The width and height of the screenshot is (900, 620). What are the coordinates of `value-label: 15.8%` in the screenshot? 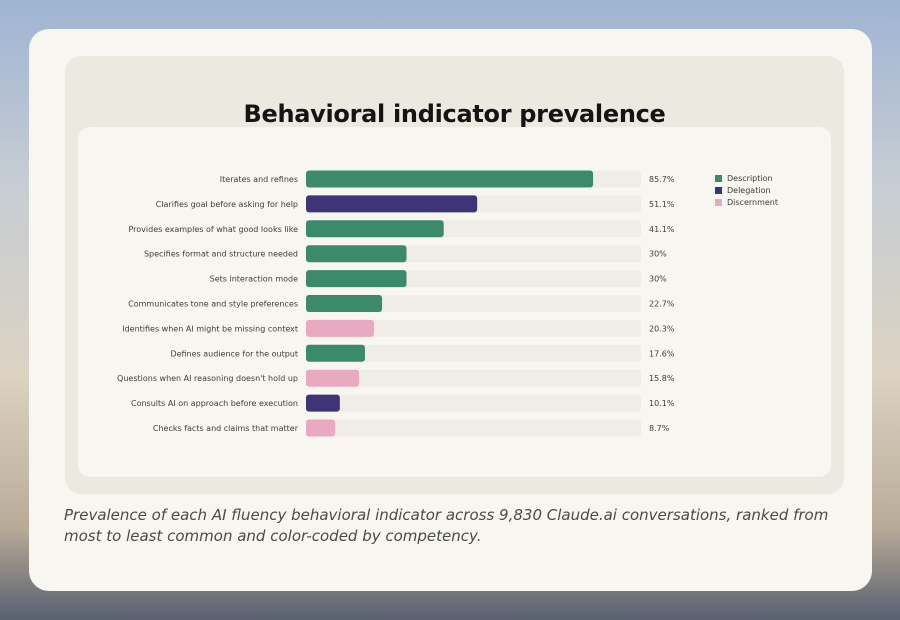 It's located at (662, 378).